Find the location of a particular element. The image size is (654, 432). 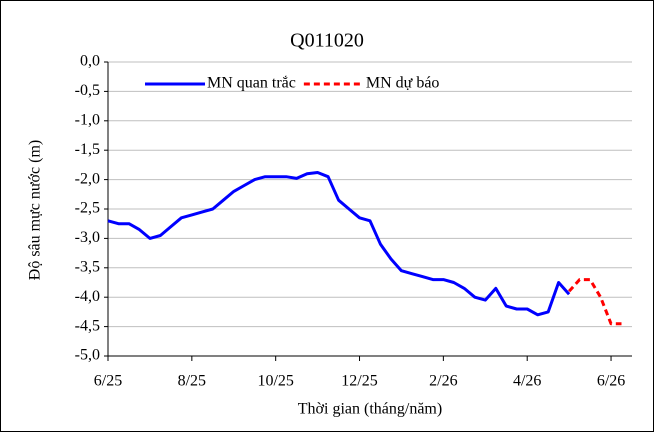

x-tick-label: 6/25 is located at coordinates (108, 381).